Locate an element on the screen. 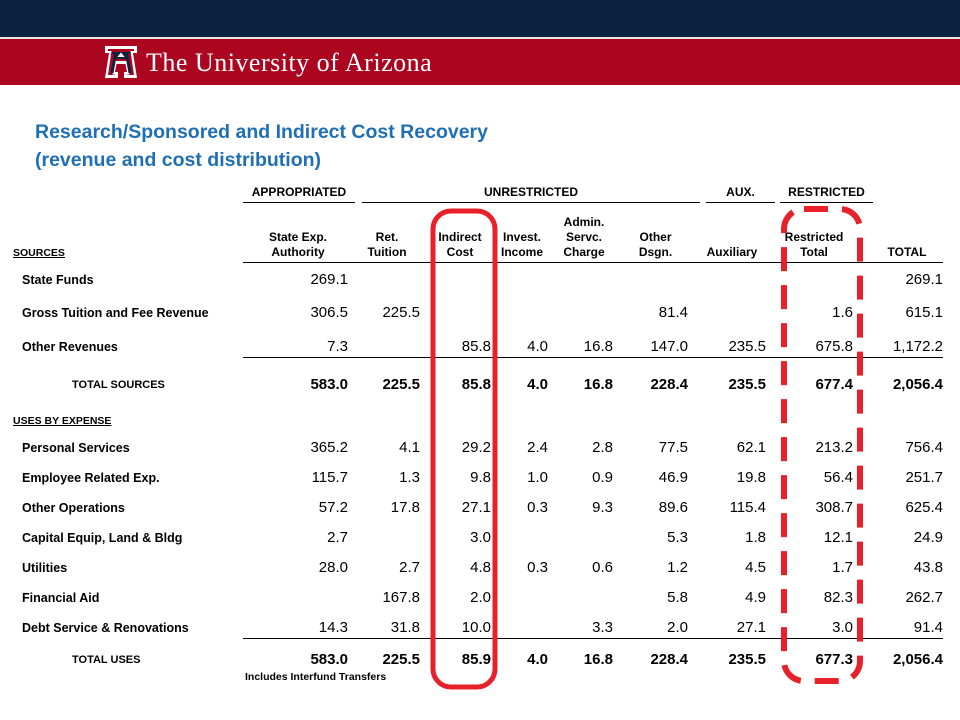 This screenshot has height=720, width=960. use-row-value: 115.7 is located at coordinates (329, 477).